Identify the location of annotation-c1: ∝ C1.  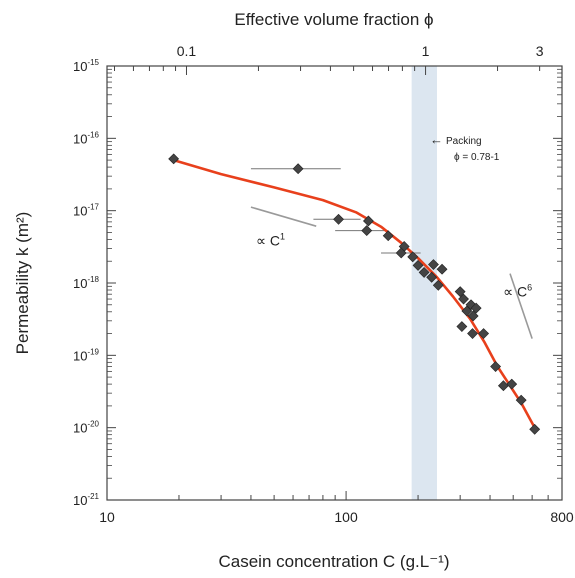
(270, 239).